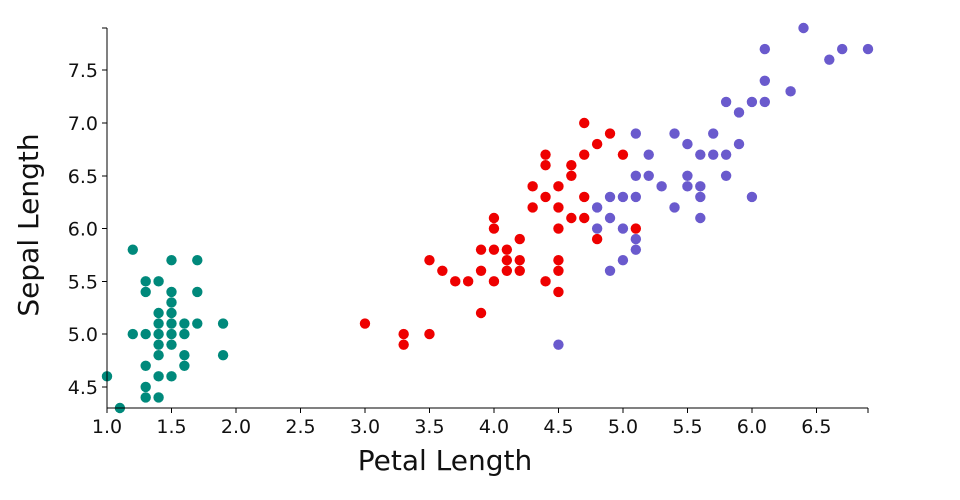 The image size is (960, 500). I want to click on x-tick-label: 1.0, so click(107, 427).